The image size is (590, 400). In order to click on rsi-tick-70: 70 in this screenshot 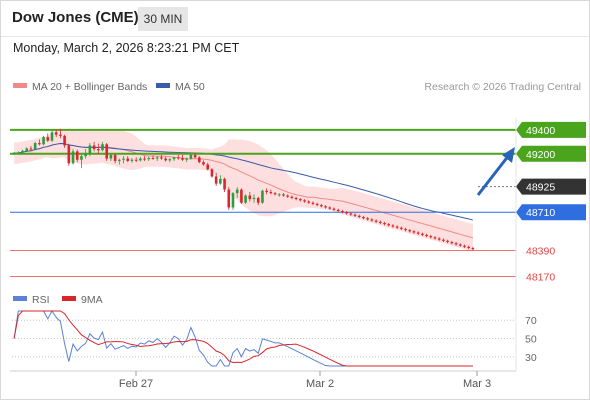, I will do `click(531, 321)`.